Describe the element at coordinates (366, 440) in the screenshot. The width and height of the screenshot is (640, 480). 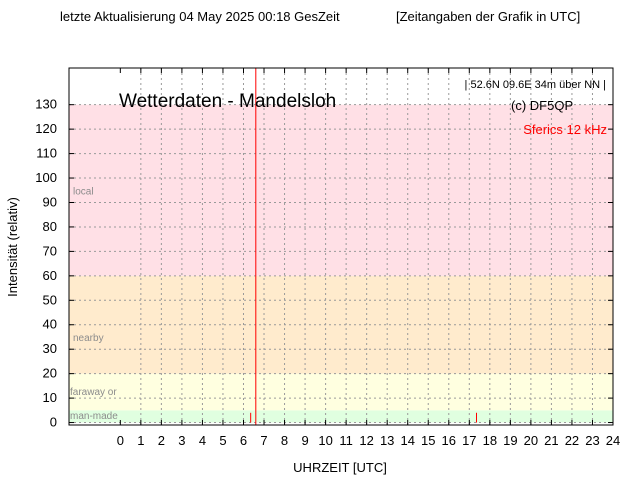
I see `x-tick-label-12: 12` at that location.